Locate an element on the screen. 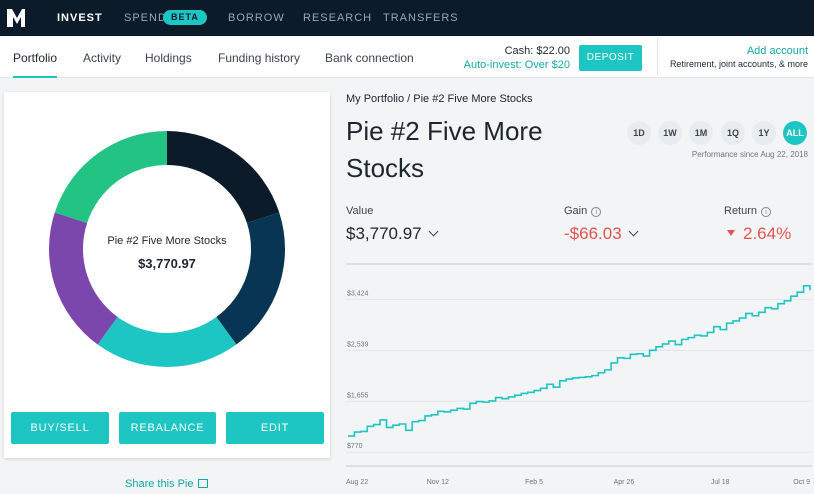 The image size is (814, 494). nav-research: RESEARCH is located at coordinates (338, 18).